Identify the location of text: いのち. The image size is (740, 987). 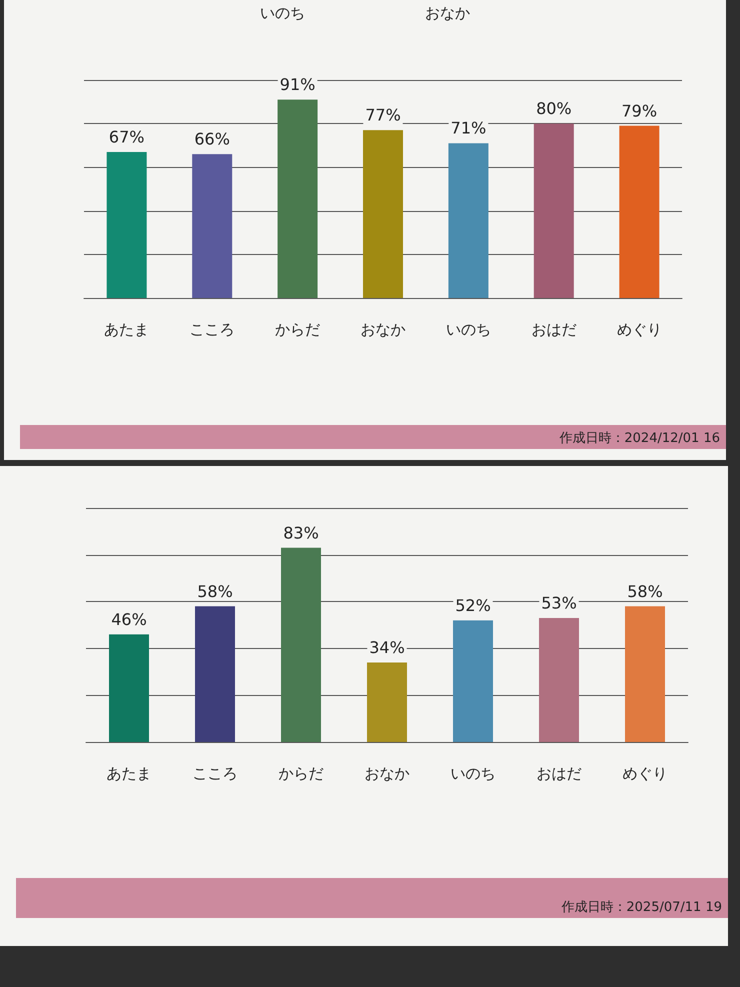
(282, 13).